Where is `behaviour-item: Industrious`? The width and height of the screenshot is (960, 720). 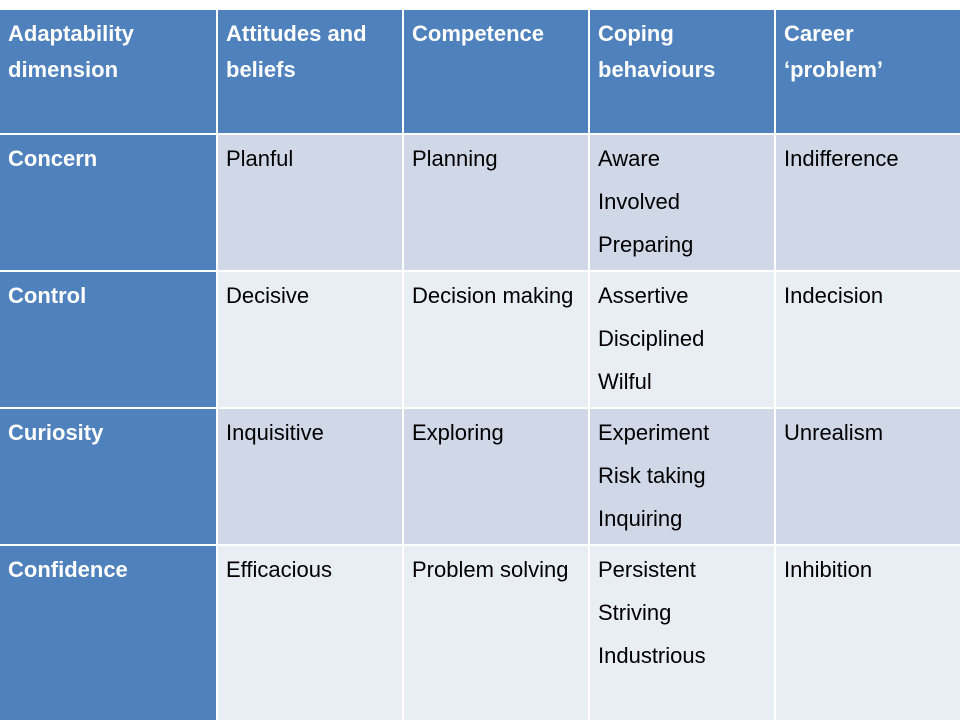
behaviour-item: Industrious is located at coordinates (652, 655).